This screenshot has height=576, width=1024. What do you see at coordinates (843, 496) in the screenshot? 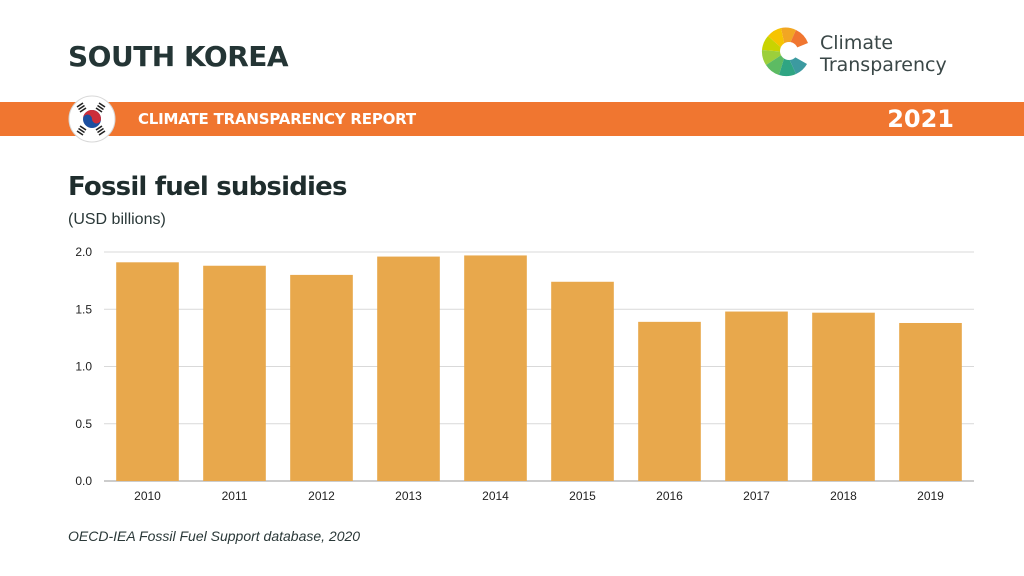
I see `x-tick-label: 2018` at bounding box center [843, 496].